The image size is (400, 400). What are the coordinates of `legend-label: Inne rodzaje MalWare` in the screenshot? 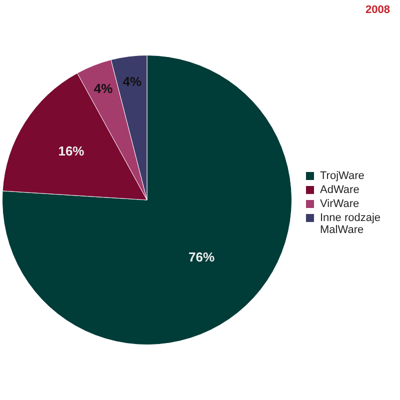 It's located at (351, 224).